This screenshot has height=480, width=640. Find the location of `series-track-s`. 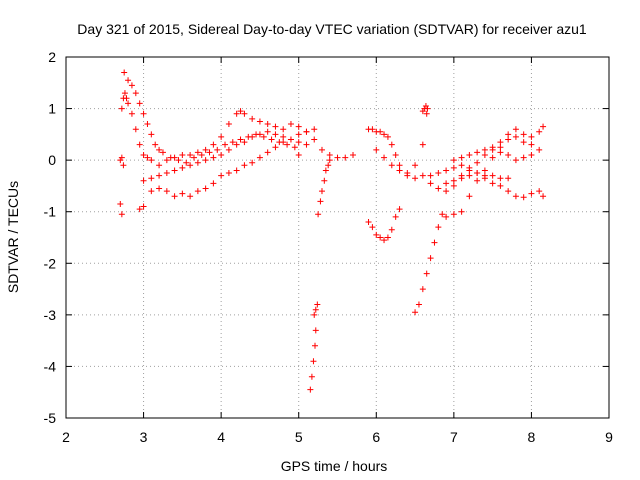

series-track-s is located at coordinates (477, 178).